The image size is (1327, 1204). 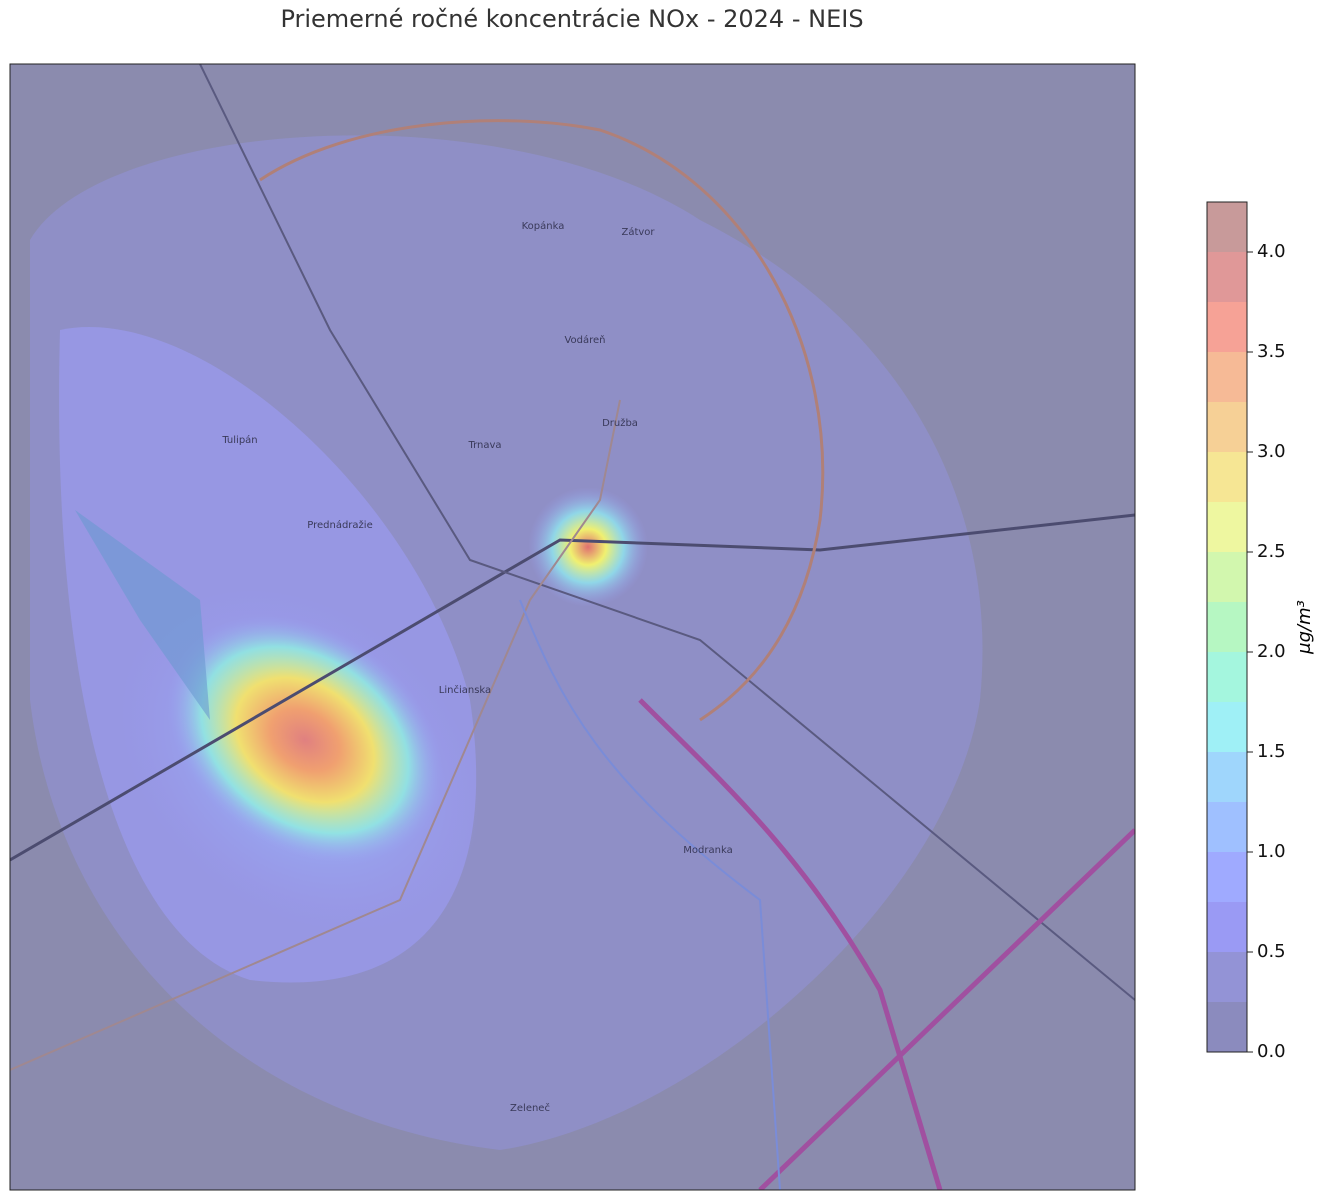 What do you see at coordinates (1271, 951) in the screenshot?
I see `colorbar-tick-label: 0.5` at bounding box center [1271, 951].